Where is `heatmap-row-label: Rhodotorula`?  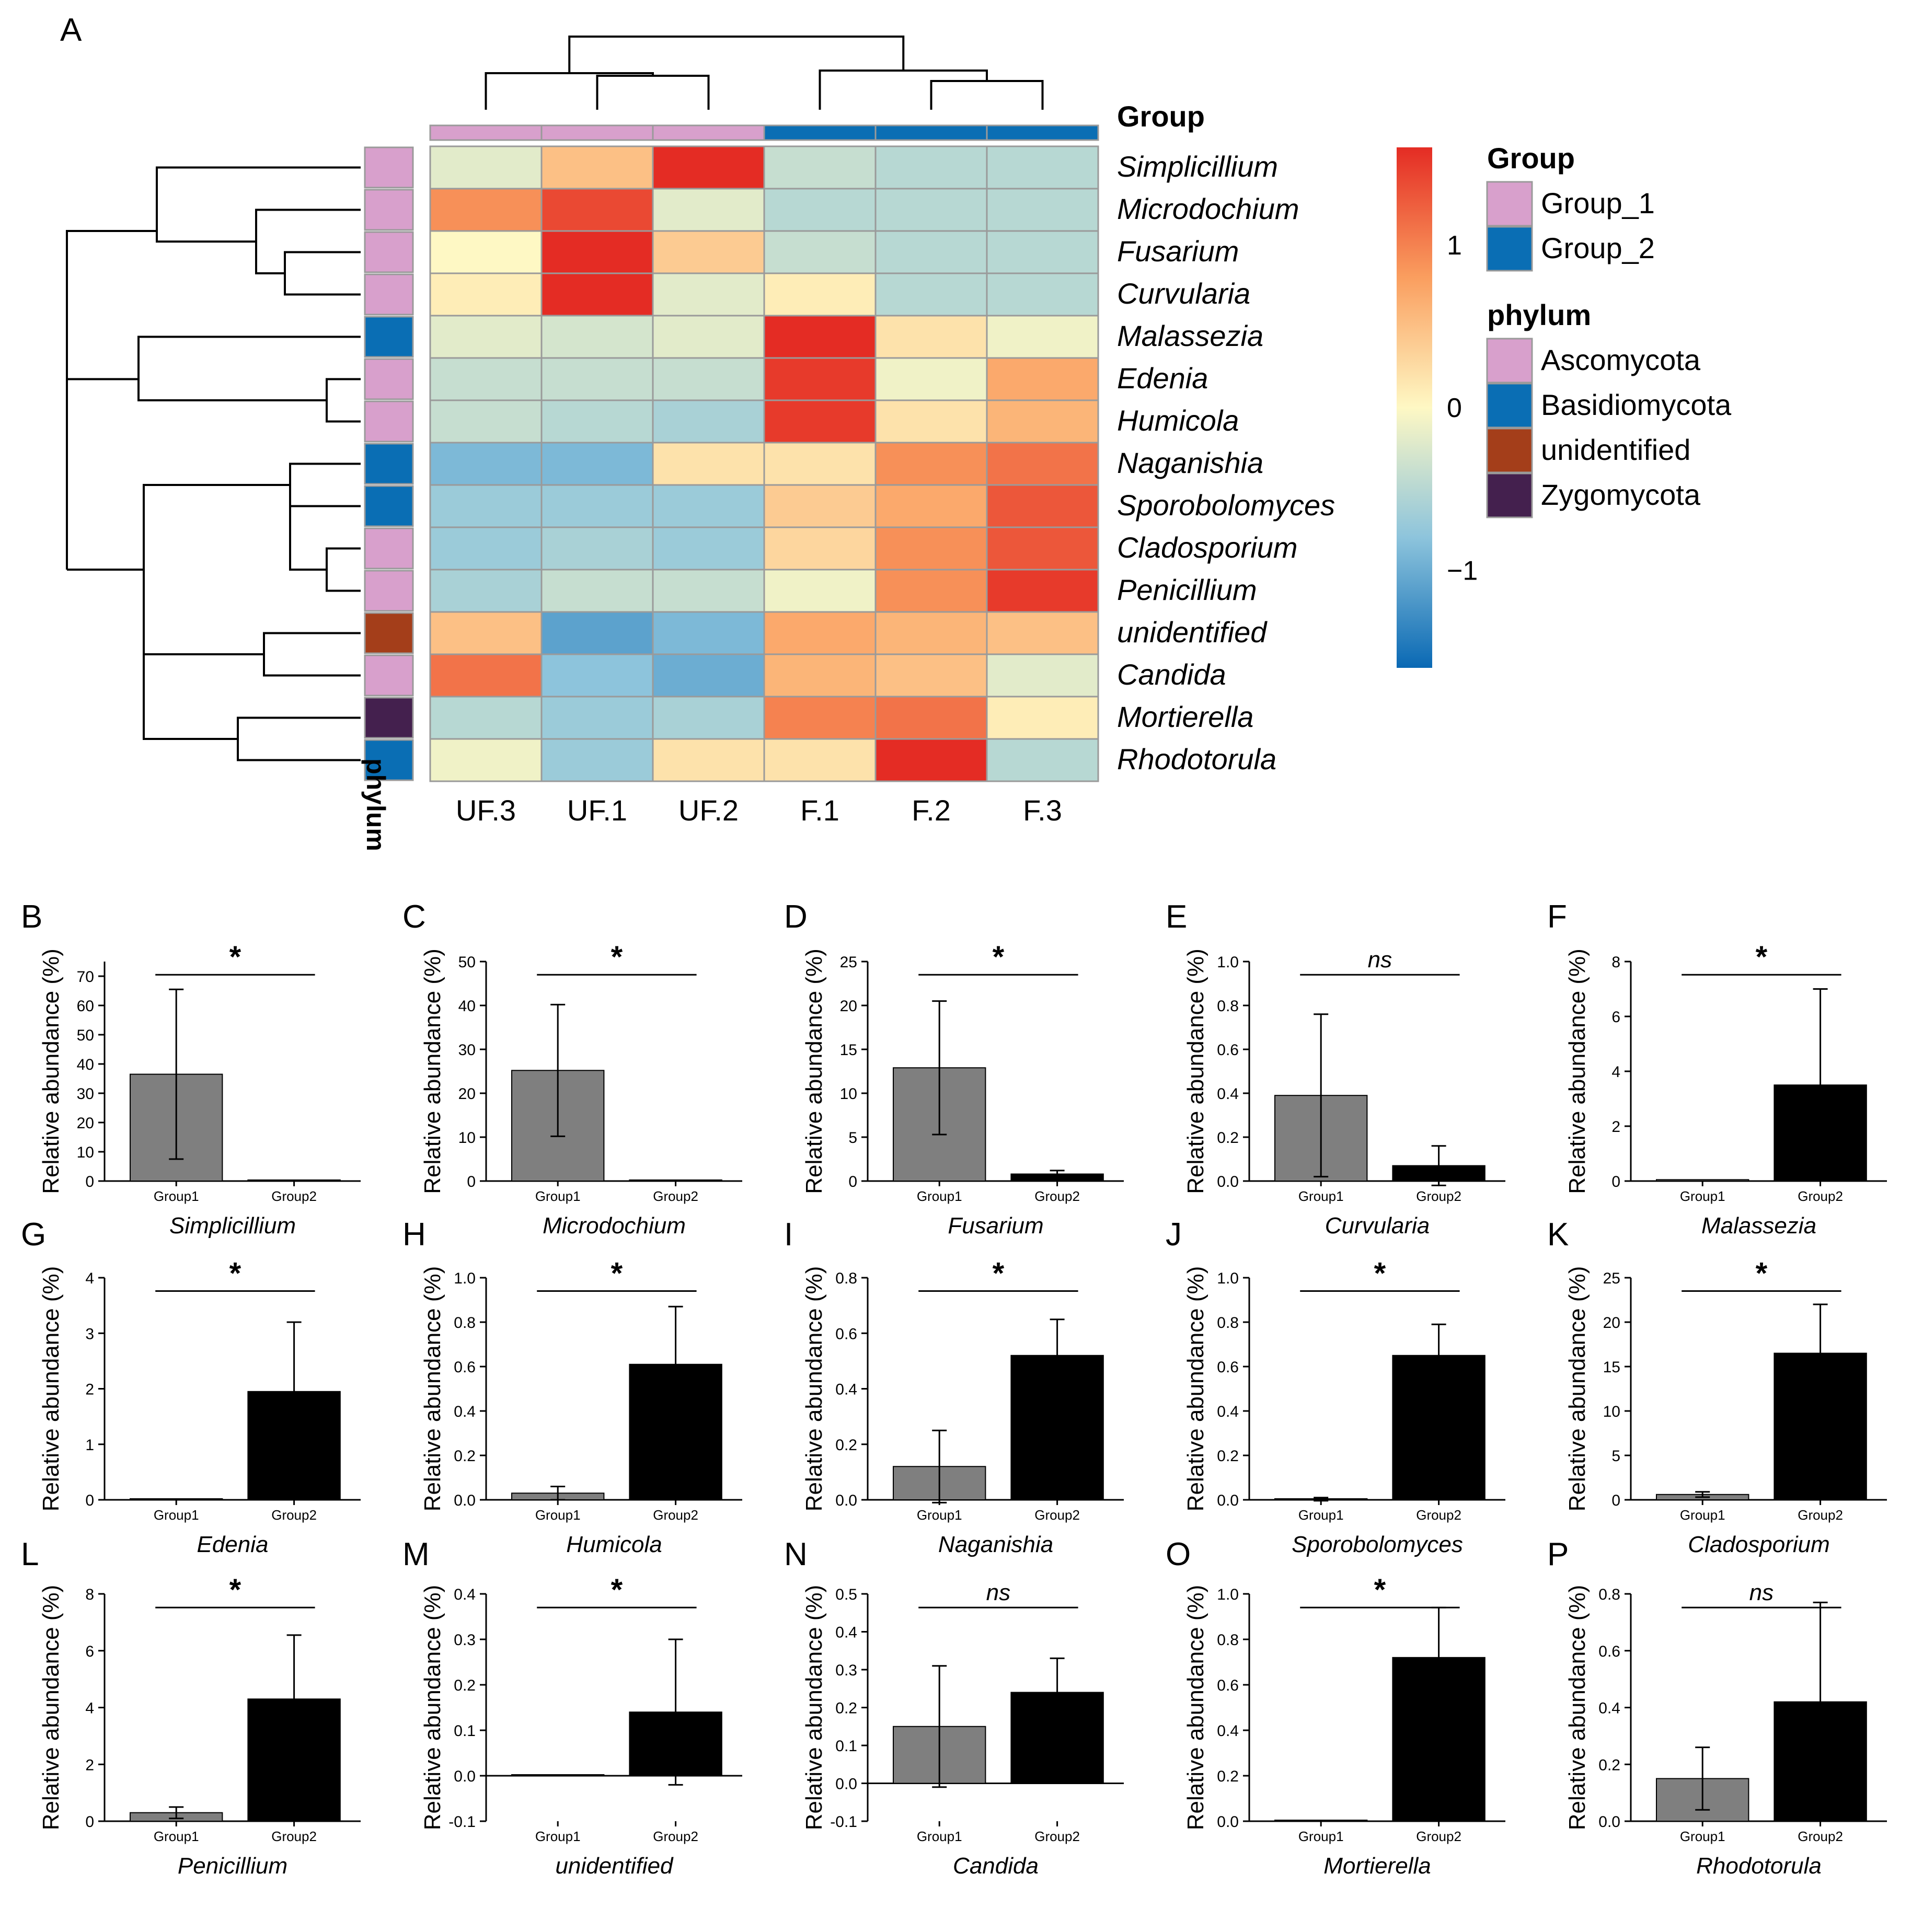 heatmap-row-label: Rhodotorula is located at coordinates (1196, 759).